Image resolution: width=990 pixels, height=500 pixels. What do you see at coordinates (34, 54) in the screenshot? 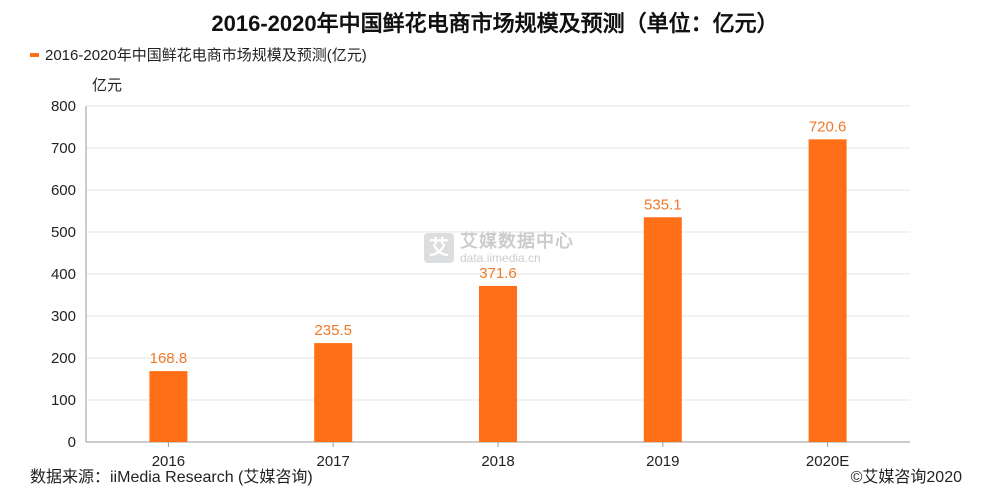
I see `legend-swatch` at bounding box center [34, 54].